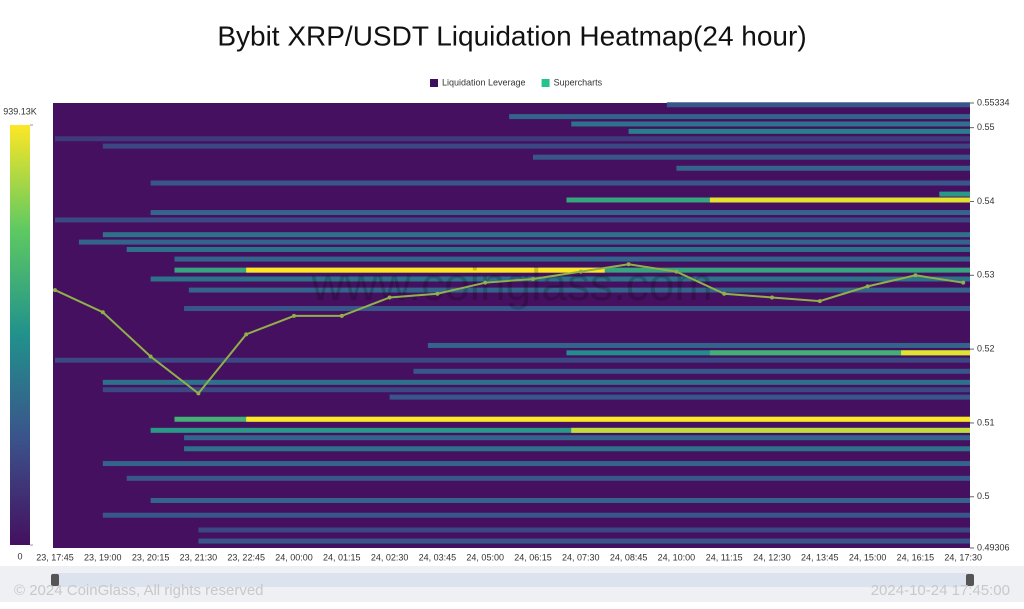  What do you see at coordinates (294, 557) in the screenshot?
I see `x-tick-label: 24, 00:00` at bounding box center [294, 557].